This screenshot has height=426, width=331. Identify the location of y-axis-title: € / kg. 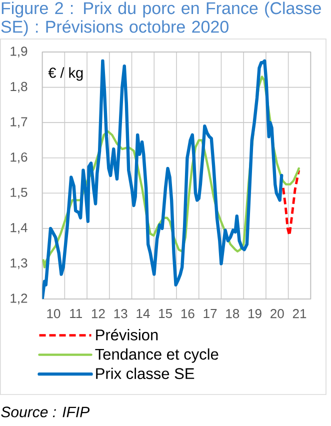
(65, 74).